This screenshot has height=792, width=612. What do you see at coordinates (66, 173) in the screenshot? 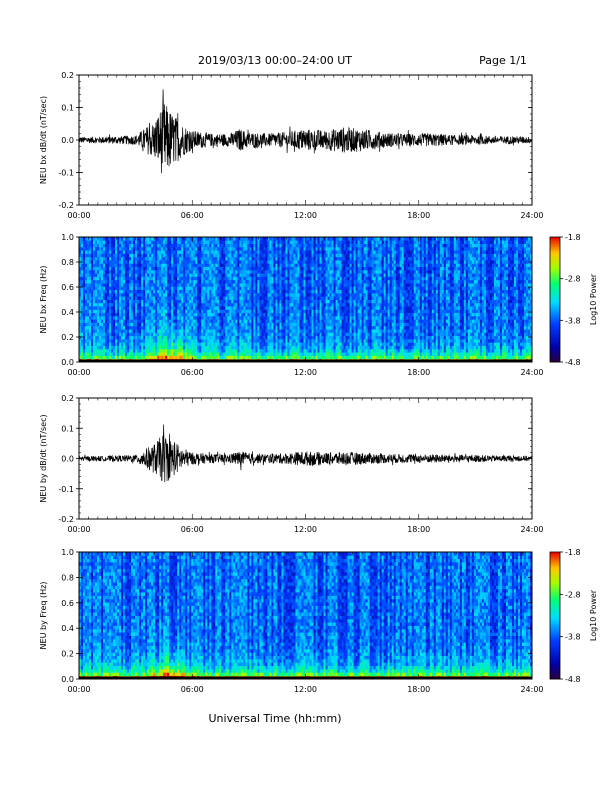
I see `y-tick-label: -0.1` at bounding box center [66, 173].